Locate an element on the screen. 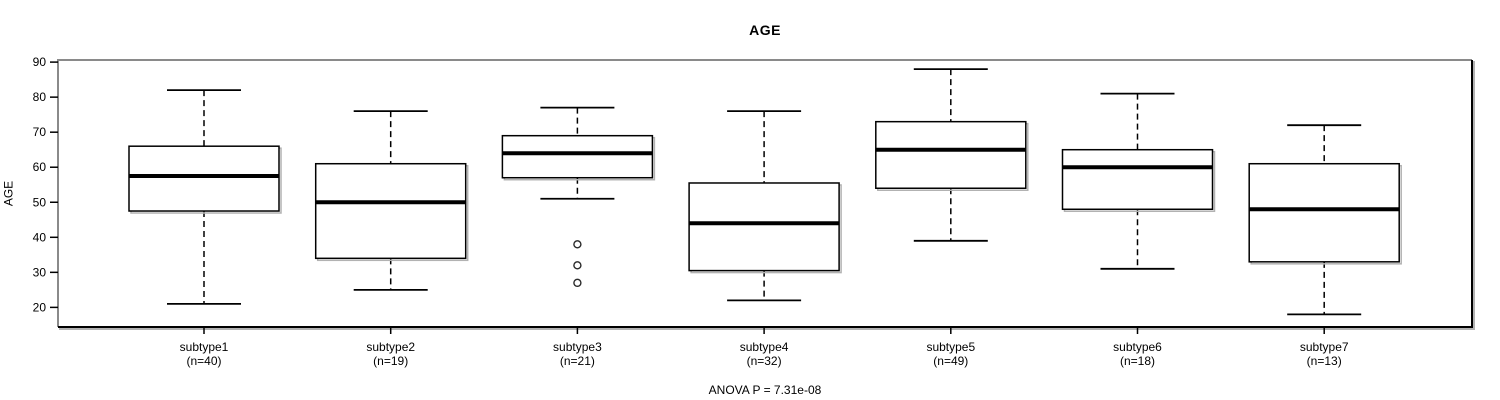 The width and height of the screenshot is (1500, 400). x-count-label: (n=13) is located at coordinates (1324, 361).